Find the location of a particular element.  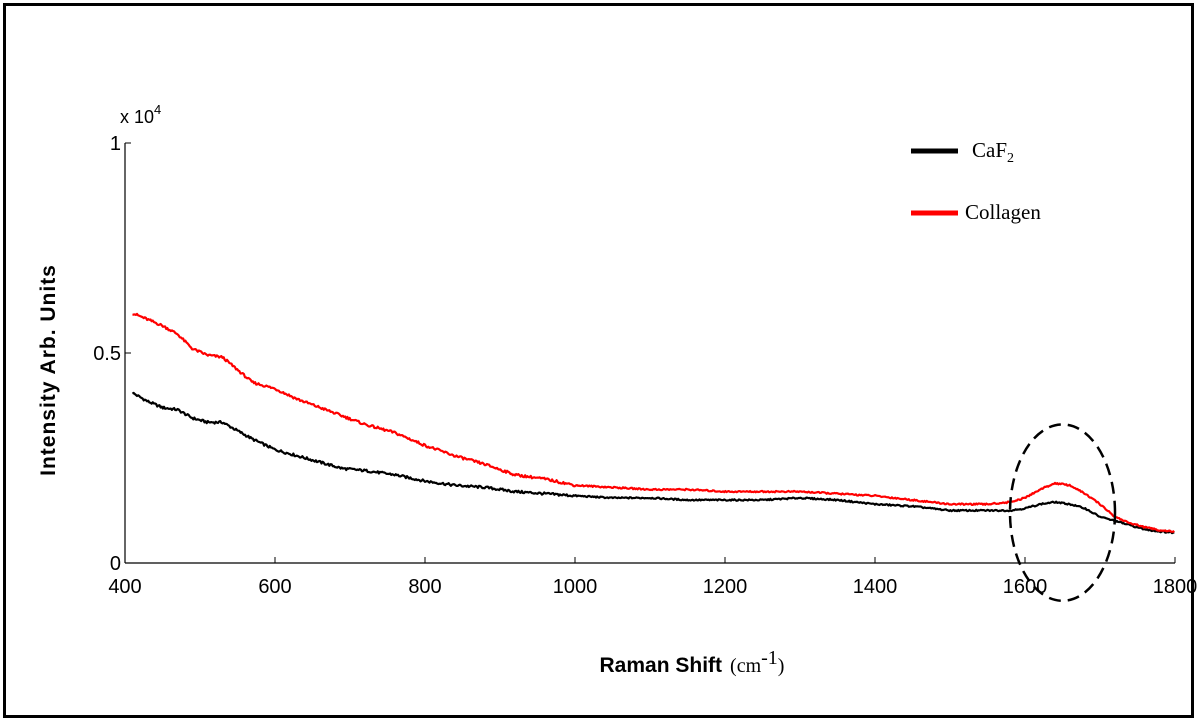

peak-highlight-ellipse is located at coordinates (1062, 513).